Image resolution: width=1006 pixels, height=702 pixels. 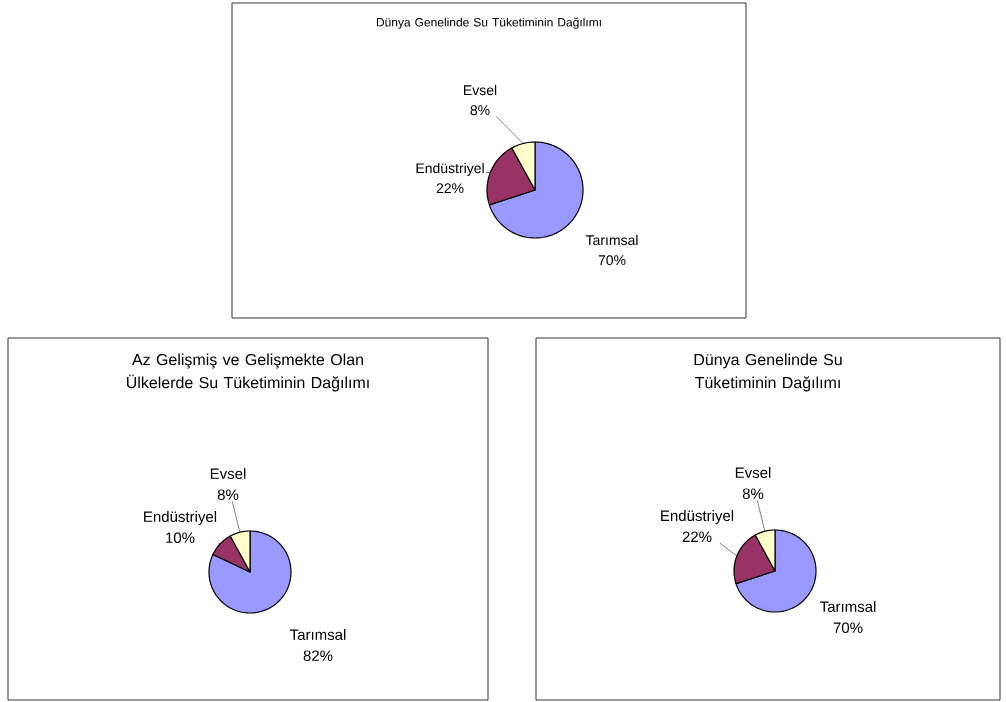 What do you see at coordinates (247, 372) in the screenshot?
I see `chart-title: Az Gelişmiş ve Gelişmekte Olan Ülkelerde Su Tüketiminin Dağılımı` at bounding box center [247, 372].